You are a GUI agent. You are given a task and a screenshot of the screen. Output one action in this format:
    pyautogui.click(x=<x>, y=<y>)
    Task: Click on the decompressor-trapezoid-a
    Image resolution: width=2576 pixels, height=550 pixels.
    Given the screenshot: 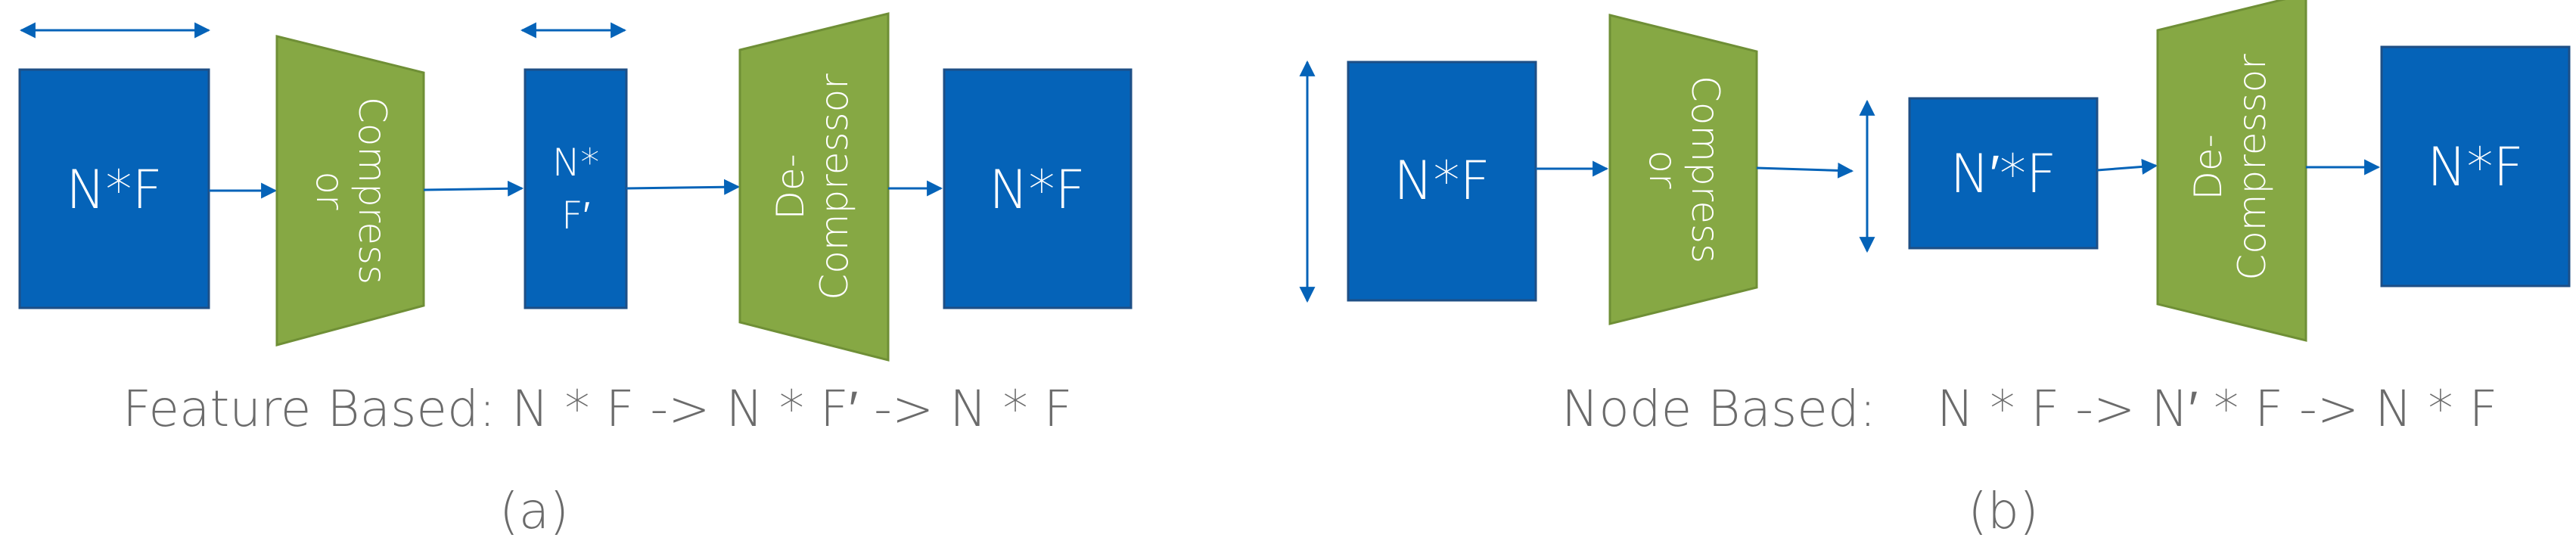 What is the action you would take?
    pyautogui.click(x=814, y=187)
    